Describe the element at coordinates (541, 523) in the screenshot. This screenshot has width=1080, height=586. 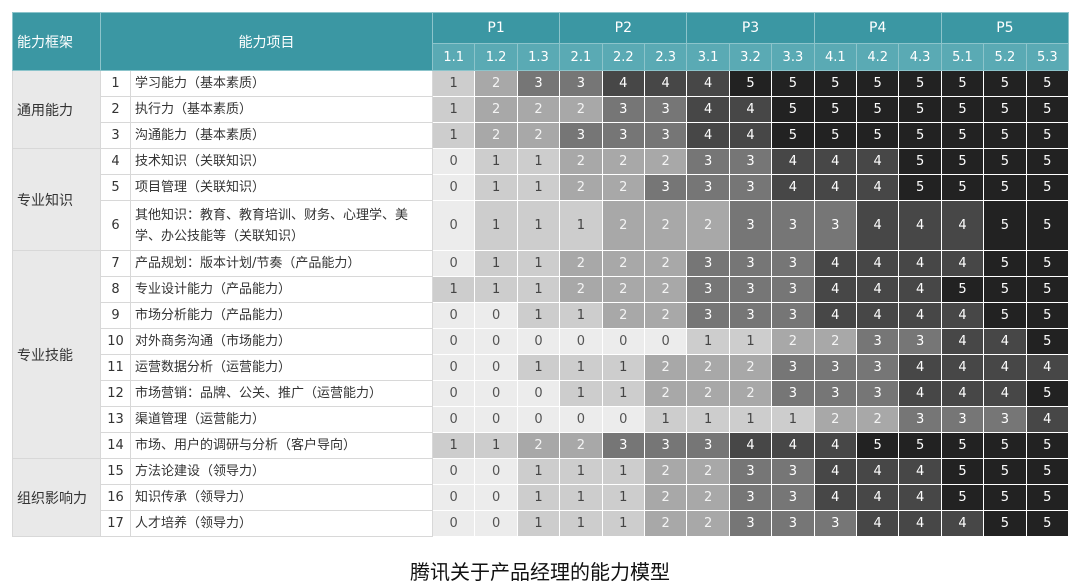
I see `table-row: 17 人才培养（领导力） 0 0 1 1 1 2 2 3 3 3 4 4 4 5 5` at that location.